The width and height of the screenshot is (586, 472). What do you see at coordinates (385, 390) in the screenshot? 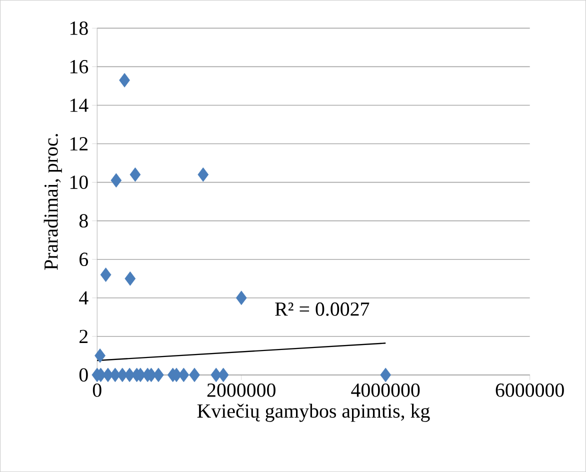
I see `x-tick-label: 4000000` at bounding box center [385, 390].